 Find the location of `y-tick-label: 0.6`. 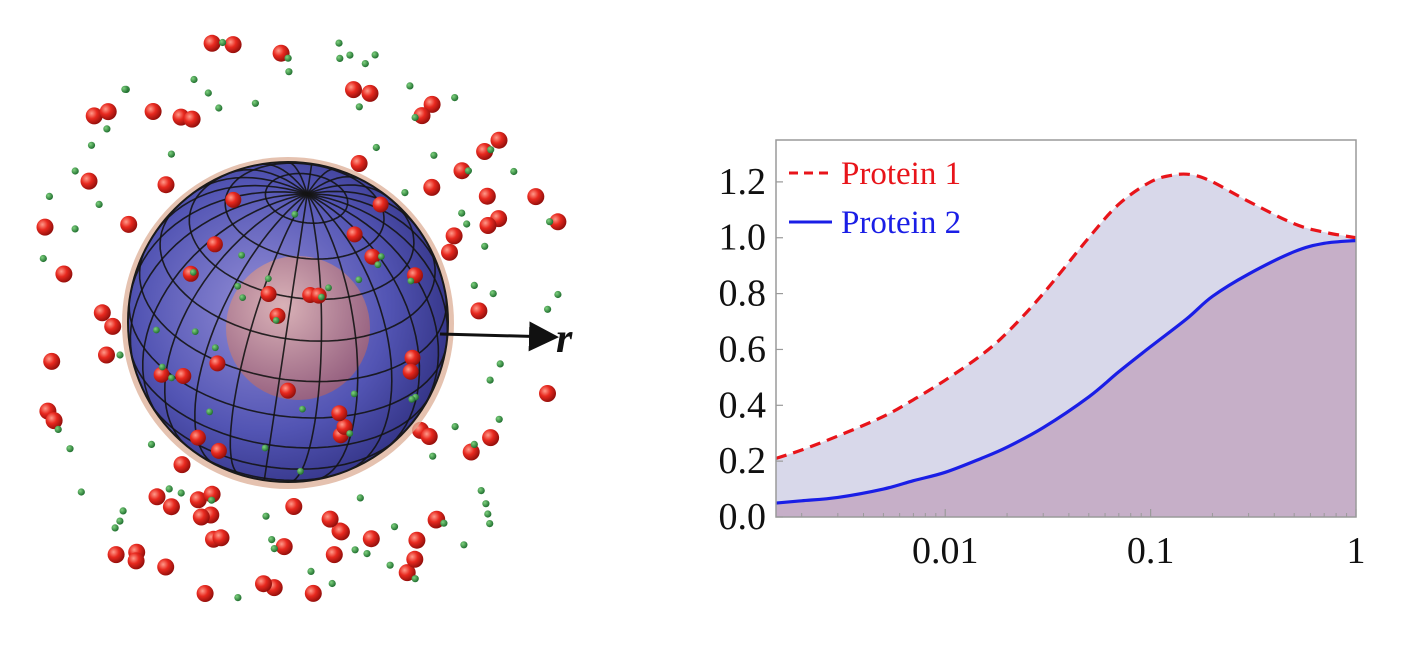

y-tick-label: 0.6 is located at coordinates (743, 349).